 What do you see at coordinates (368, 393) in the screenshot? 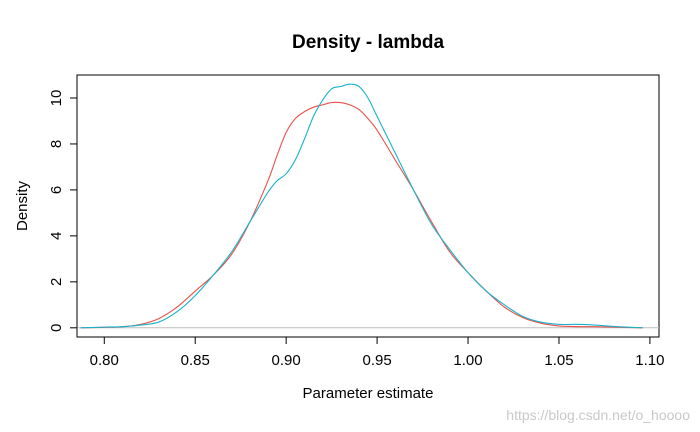
I see `x-axis-label: Parameter estimate` at bounding box center [368, 393].